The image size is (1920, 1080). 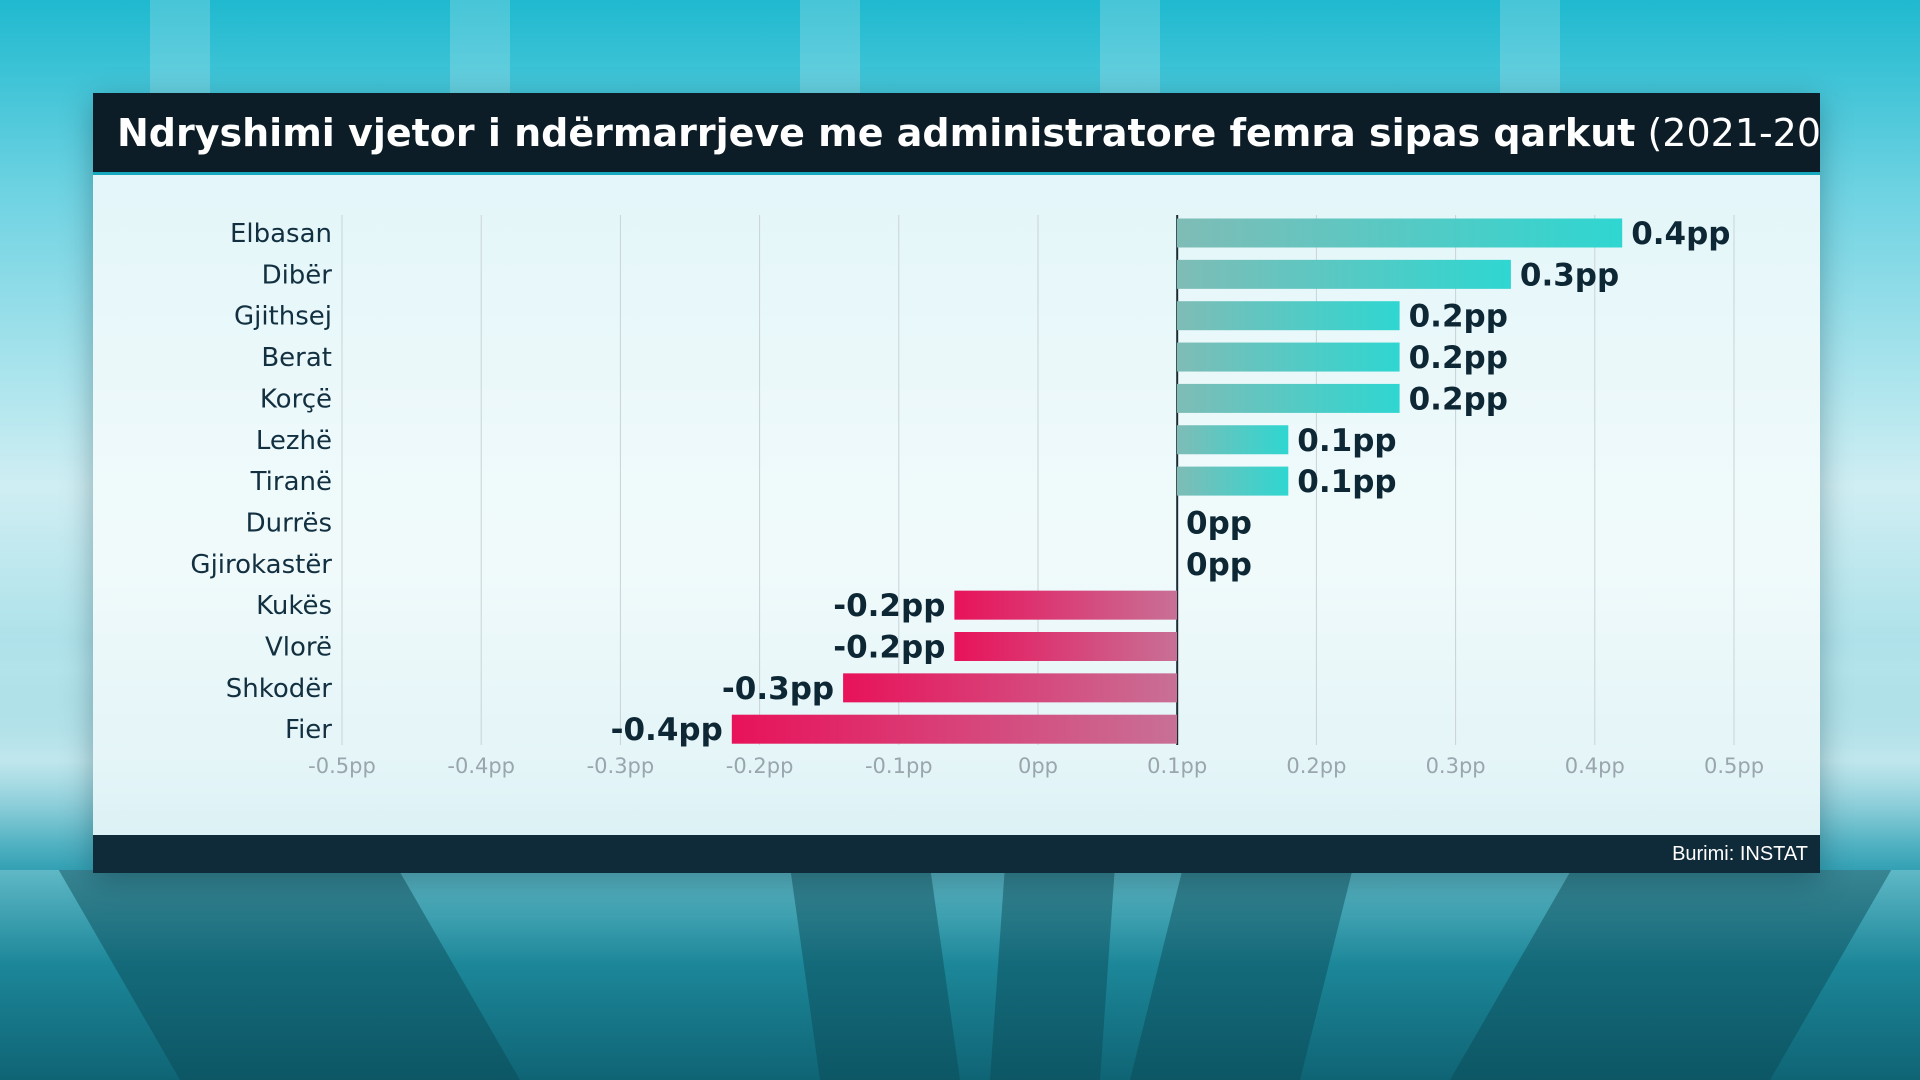 I want to click on value-label: -0.4pp, so click(x=667, y=730).